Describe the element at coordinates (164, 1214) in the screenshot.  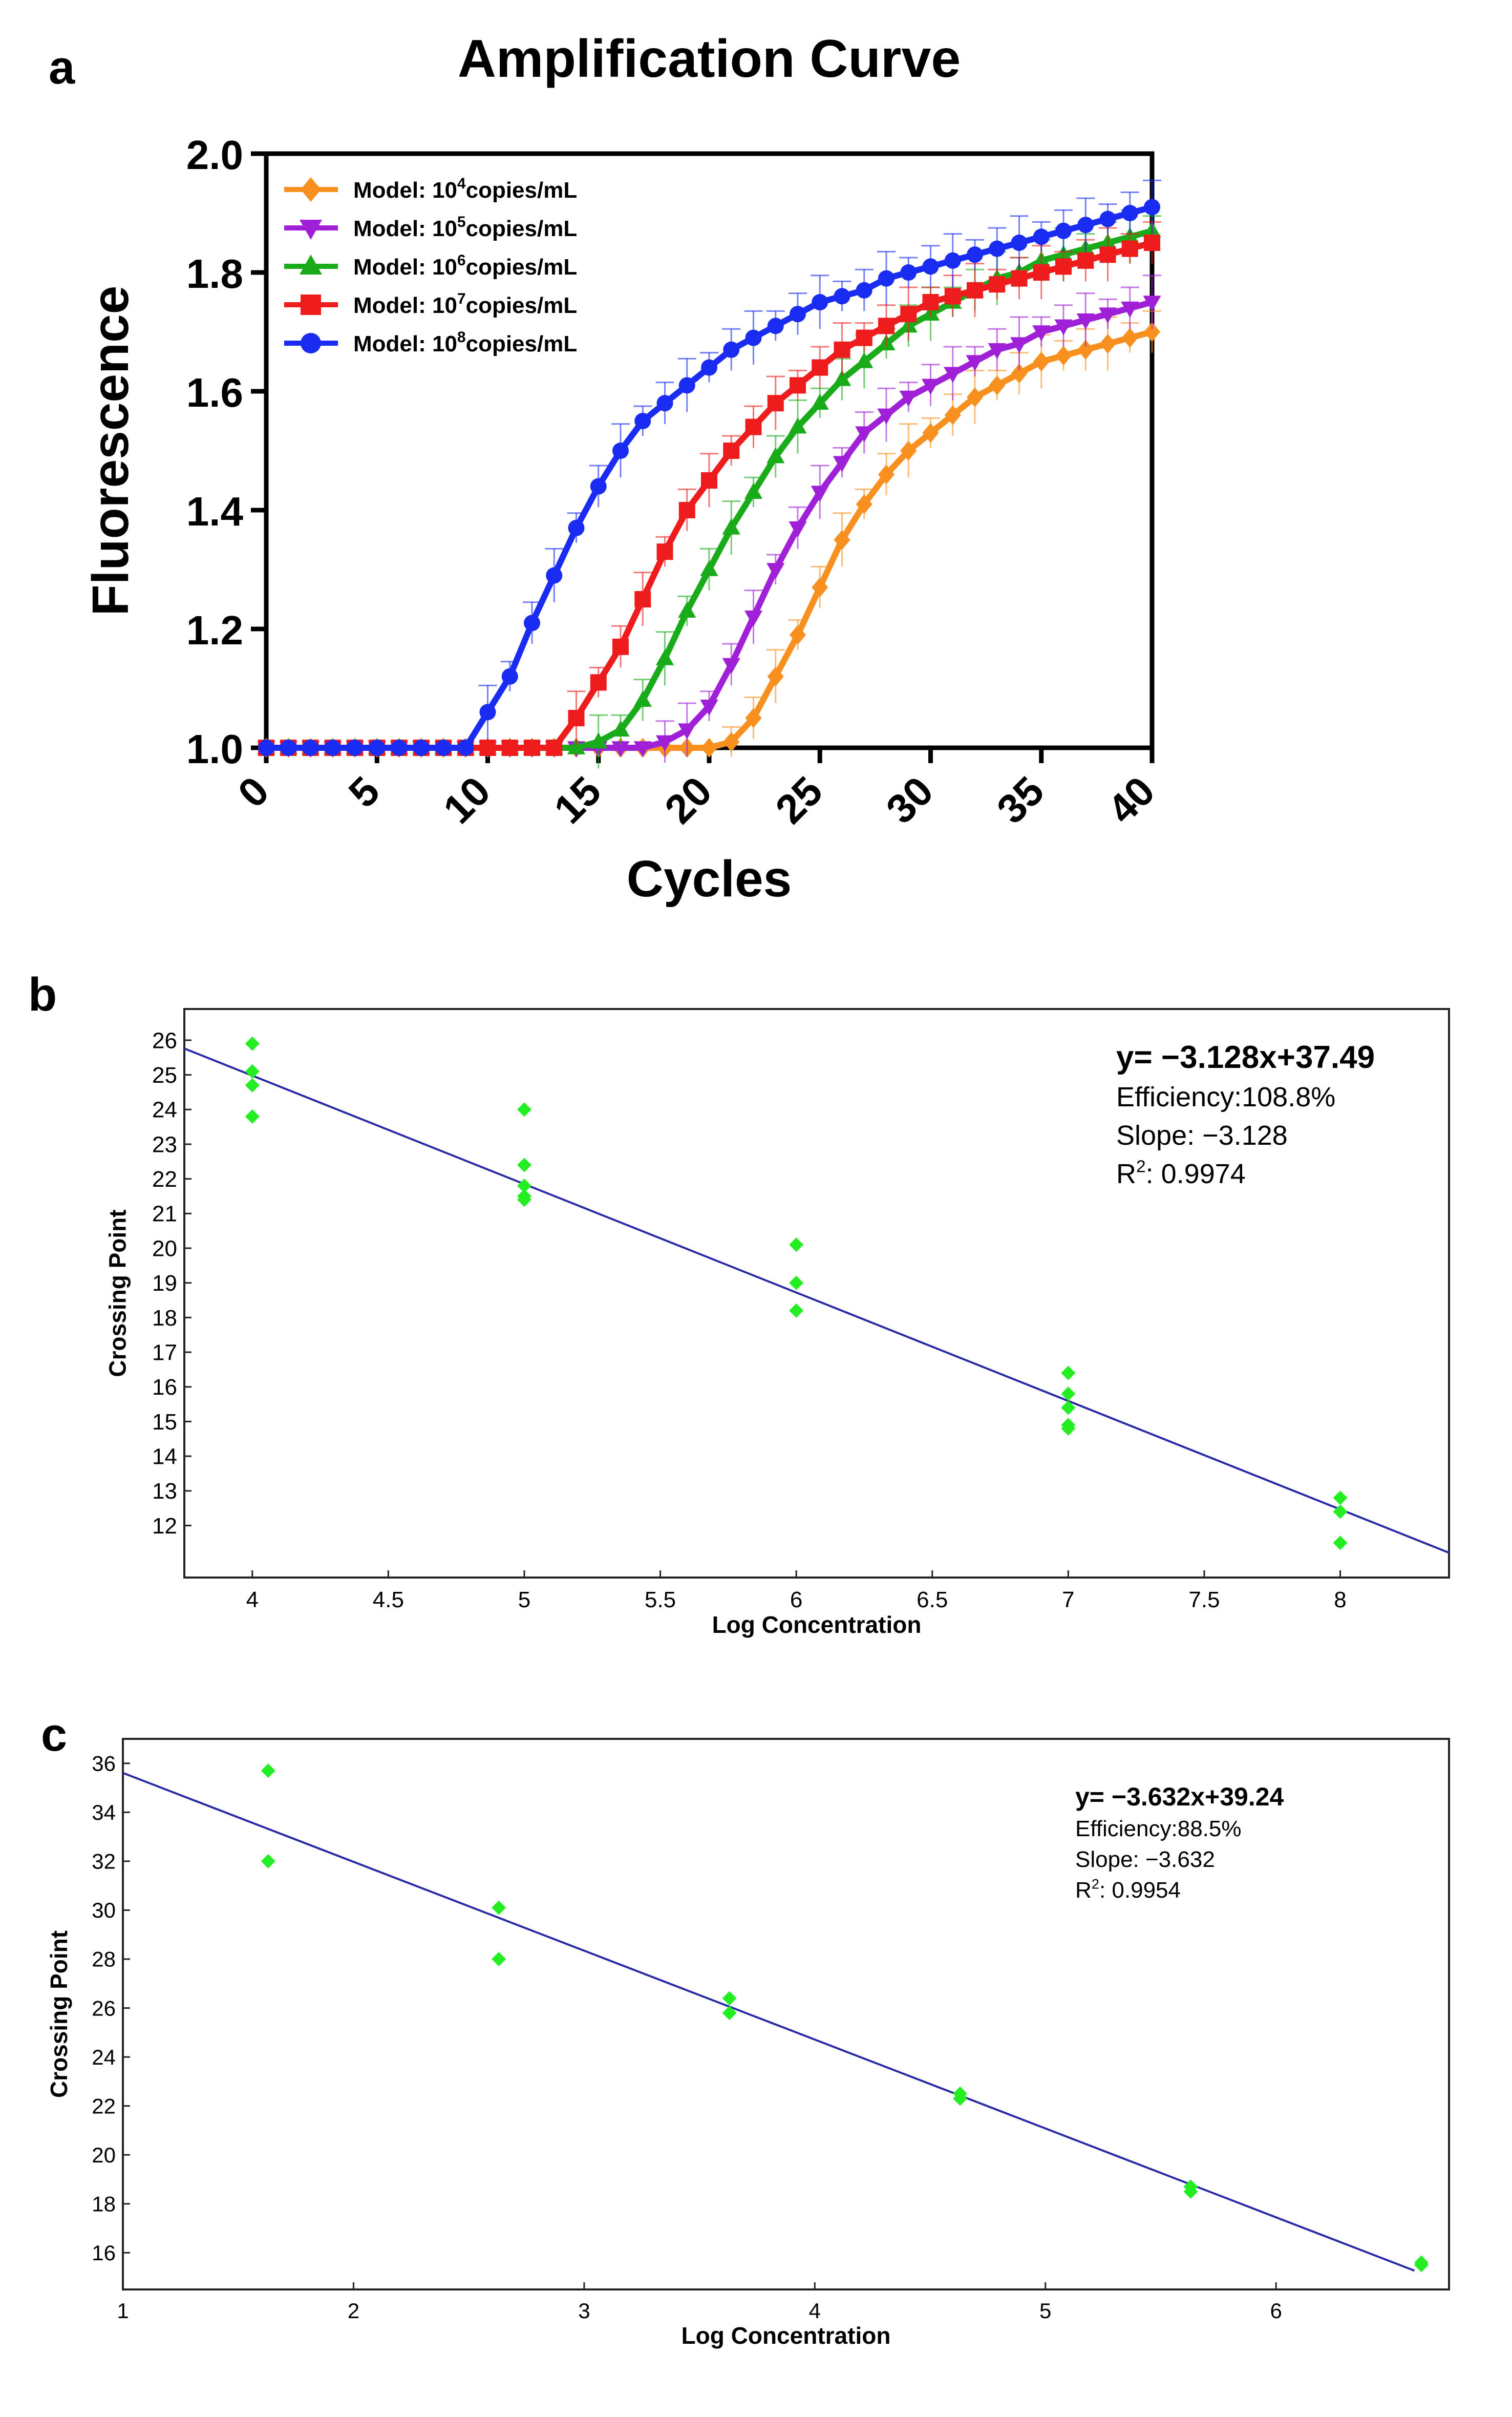
I see `y-tick-label: 21` at that location.